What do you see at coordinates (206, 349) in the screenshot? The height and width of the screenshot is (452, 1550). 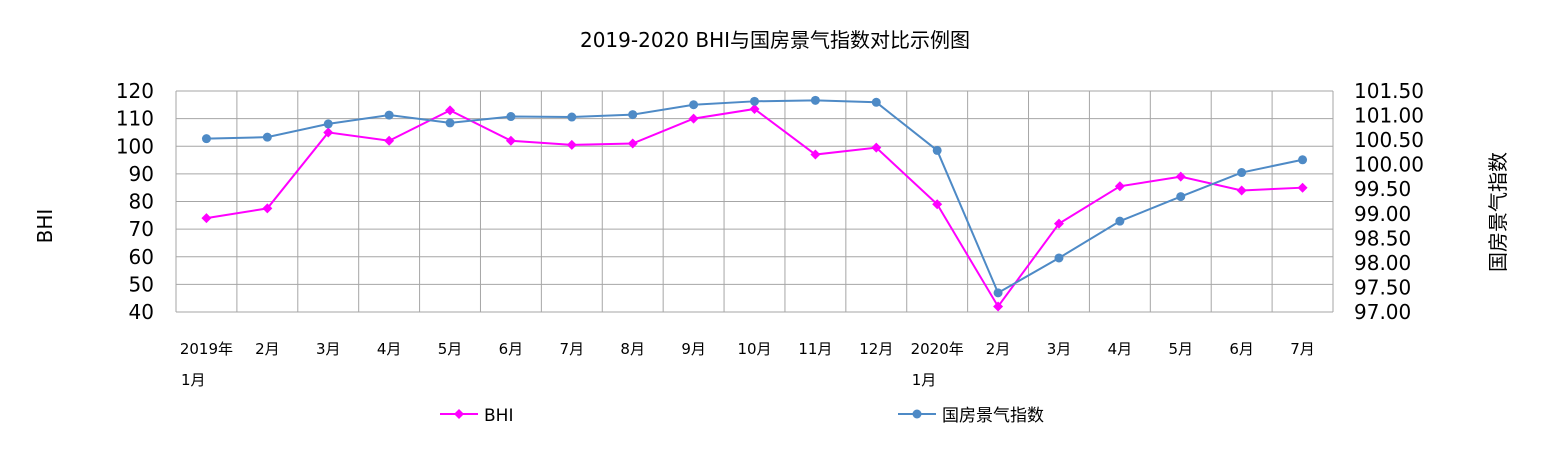 I see `x-tick-label: 2019年` at bounding box center [206, 349].